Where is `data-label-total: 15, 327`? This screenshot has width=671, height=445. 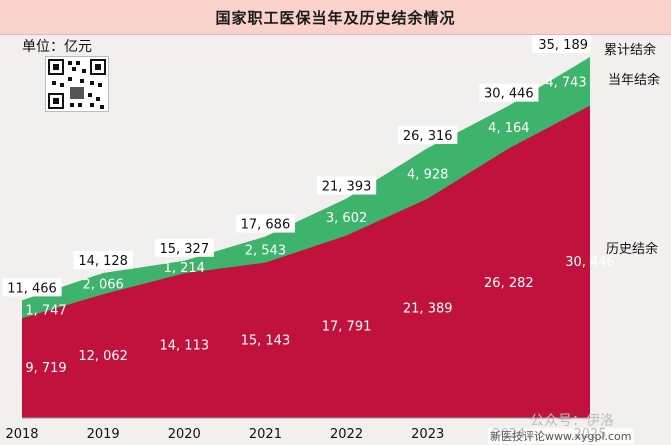
data-label-total: 15, 327 is located at coordinates (184, 249).